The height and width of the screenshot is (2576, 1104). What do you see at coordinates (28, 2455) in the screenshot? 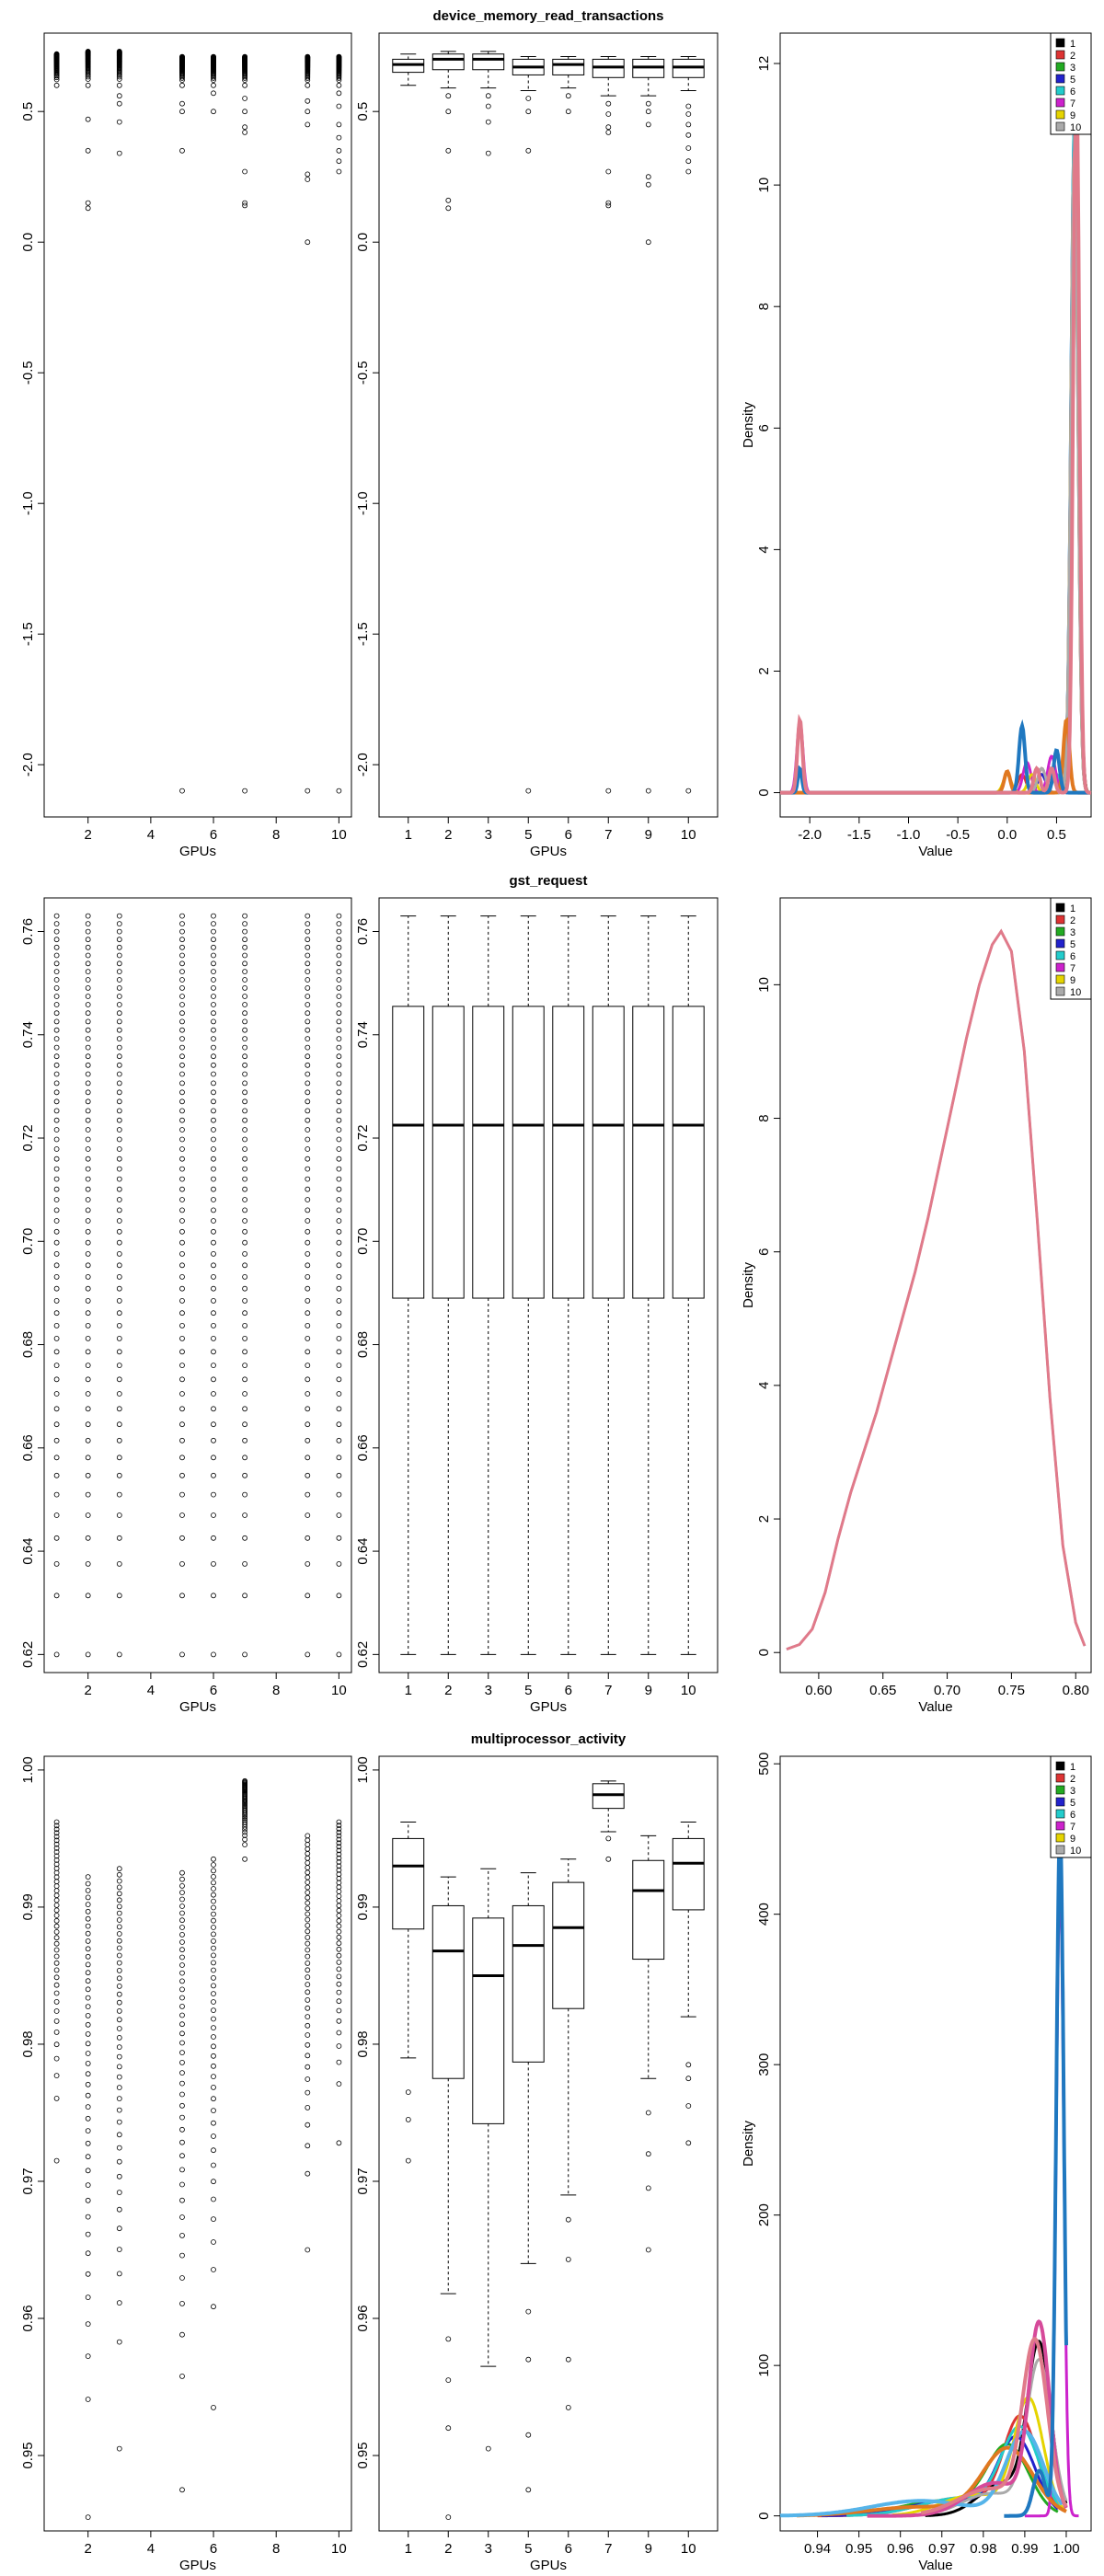
I see `y-tick-label: 0.95` at bounding box center [28, 2455].